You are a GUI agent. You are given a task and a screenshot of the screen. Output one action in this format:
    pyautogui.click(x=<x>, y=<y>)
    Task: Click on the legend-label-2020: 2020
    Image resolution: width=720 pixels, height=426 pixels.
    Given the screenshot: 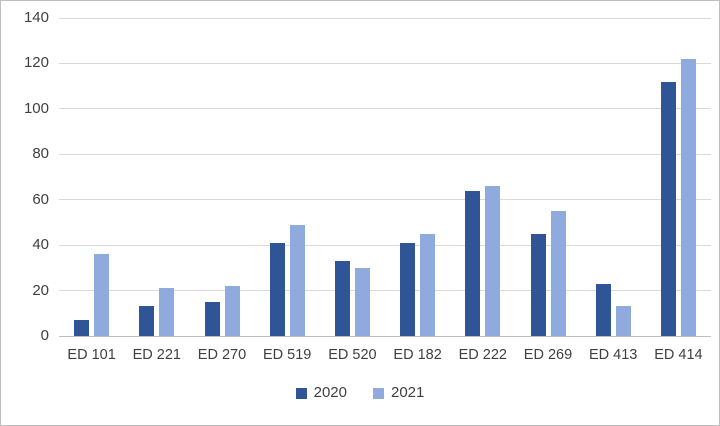 What is the action you would take?
    pyautogui.click(x=330, y=392)
    